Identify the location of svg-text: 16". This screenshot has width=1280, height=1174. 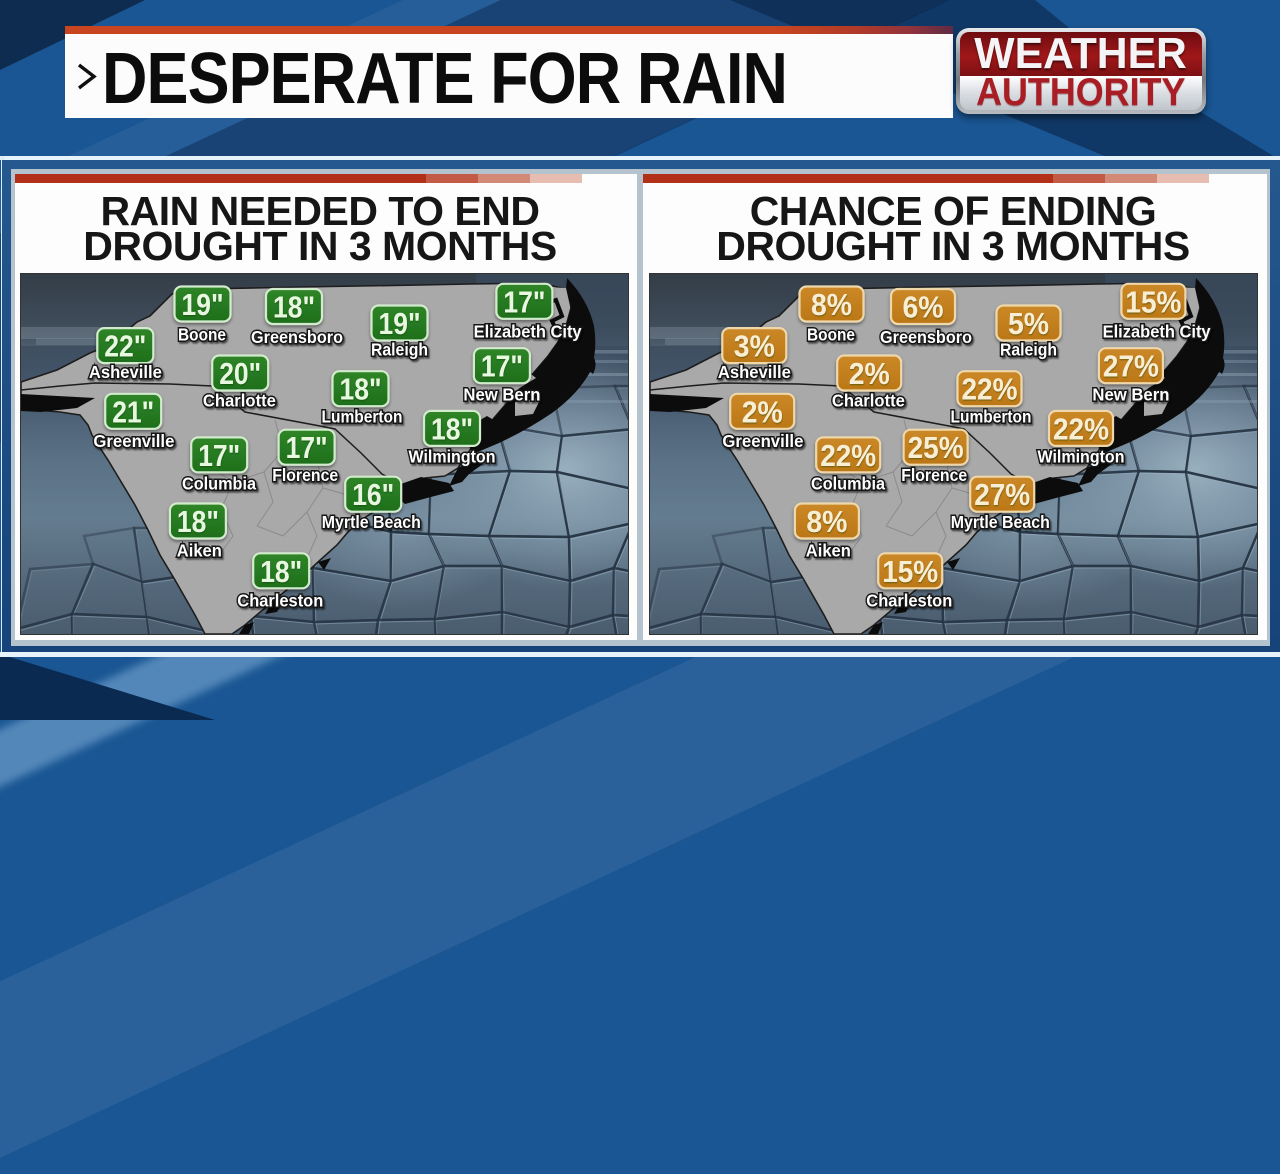
(373, 494).